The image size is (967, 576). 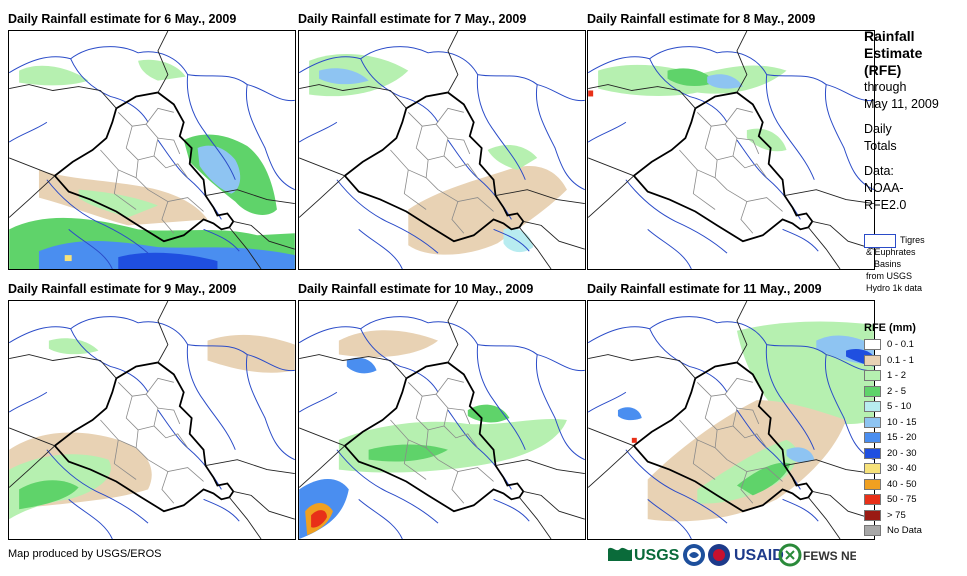 I want to click on legend-item: 15 - 20, so click(x=914, y=439).